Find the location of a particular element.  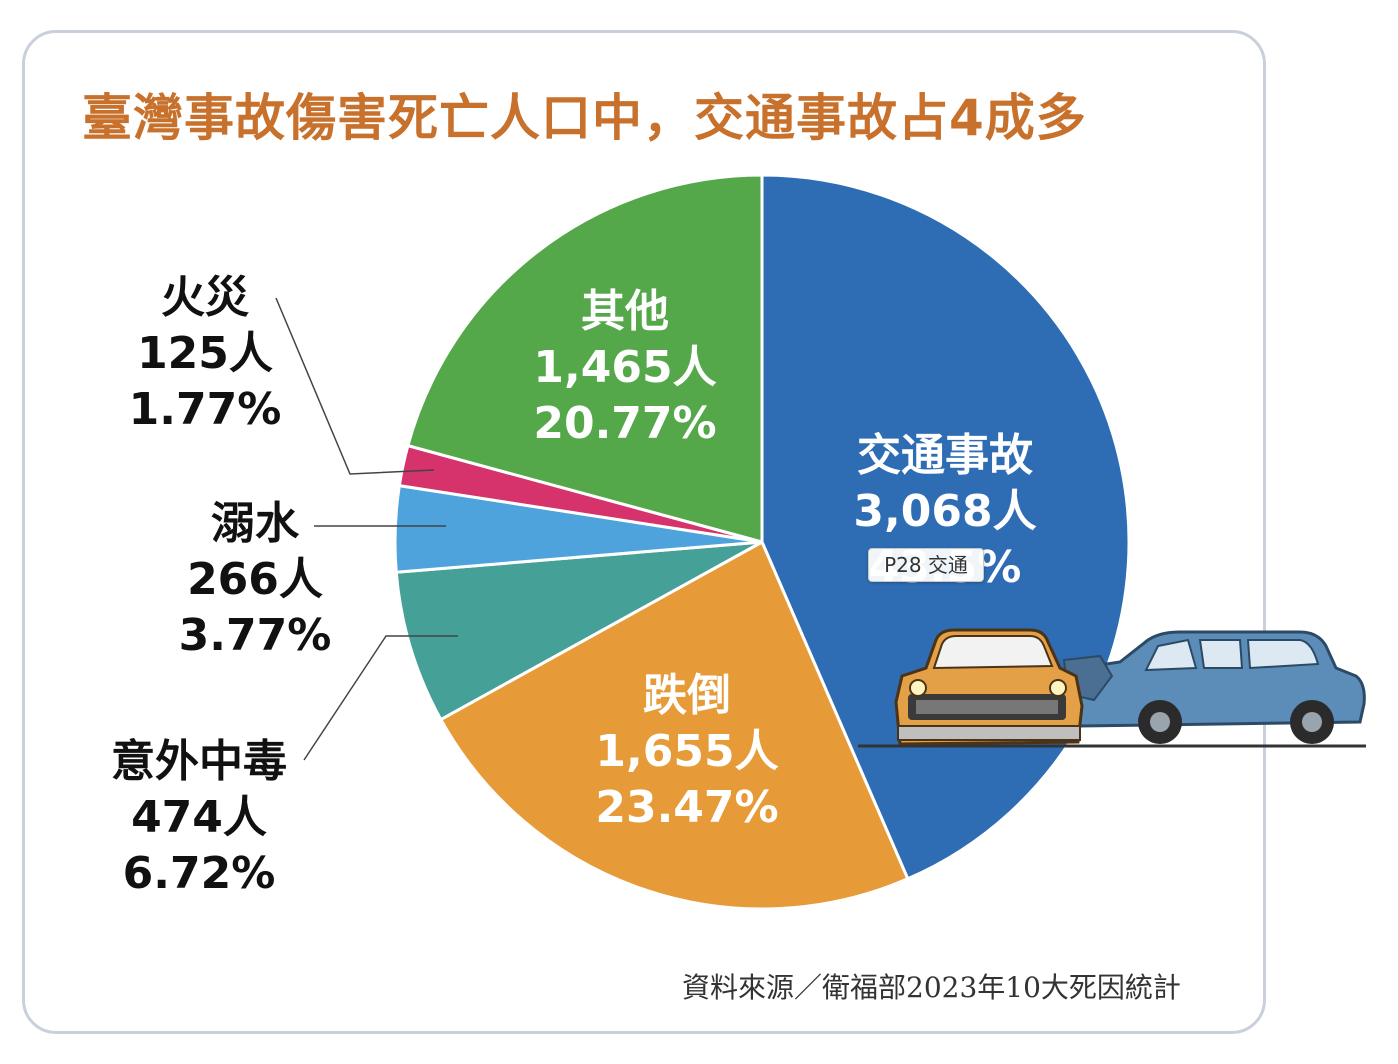

slice-percent: 1.77% is located at coordinates (205, 409).